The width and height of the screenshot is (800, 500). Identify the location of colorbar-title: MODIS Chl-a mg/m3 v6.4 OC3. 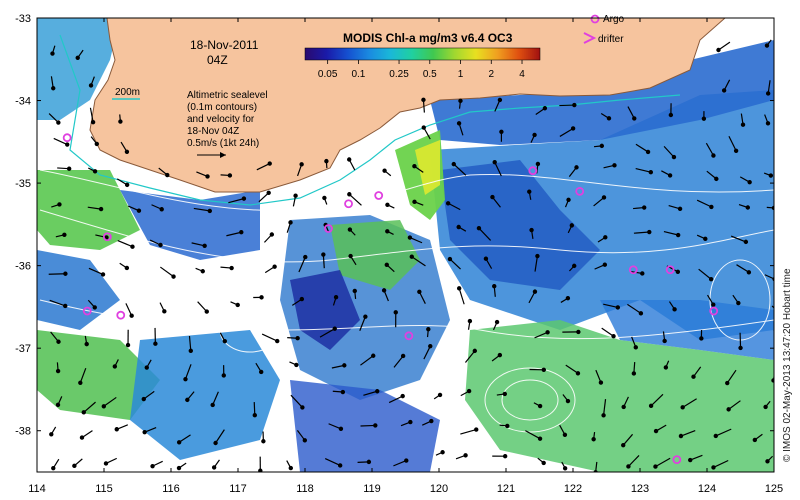
(428, 38).